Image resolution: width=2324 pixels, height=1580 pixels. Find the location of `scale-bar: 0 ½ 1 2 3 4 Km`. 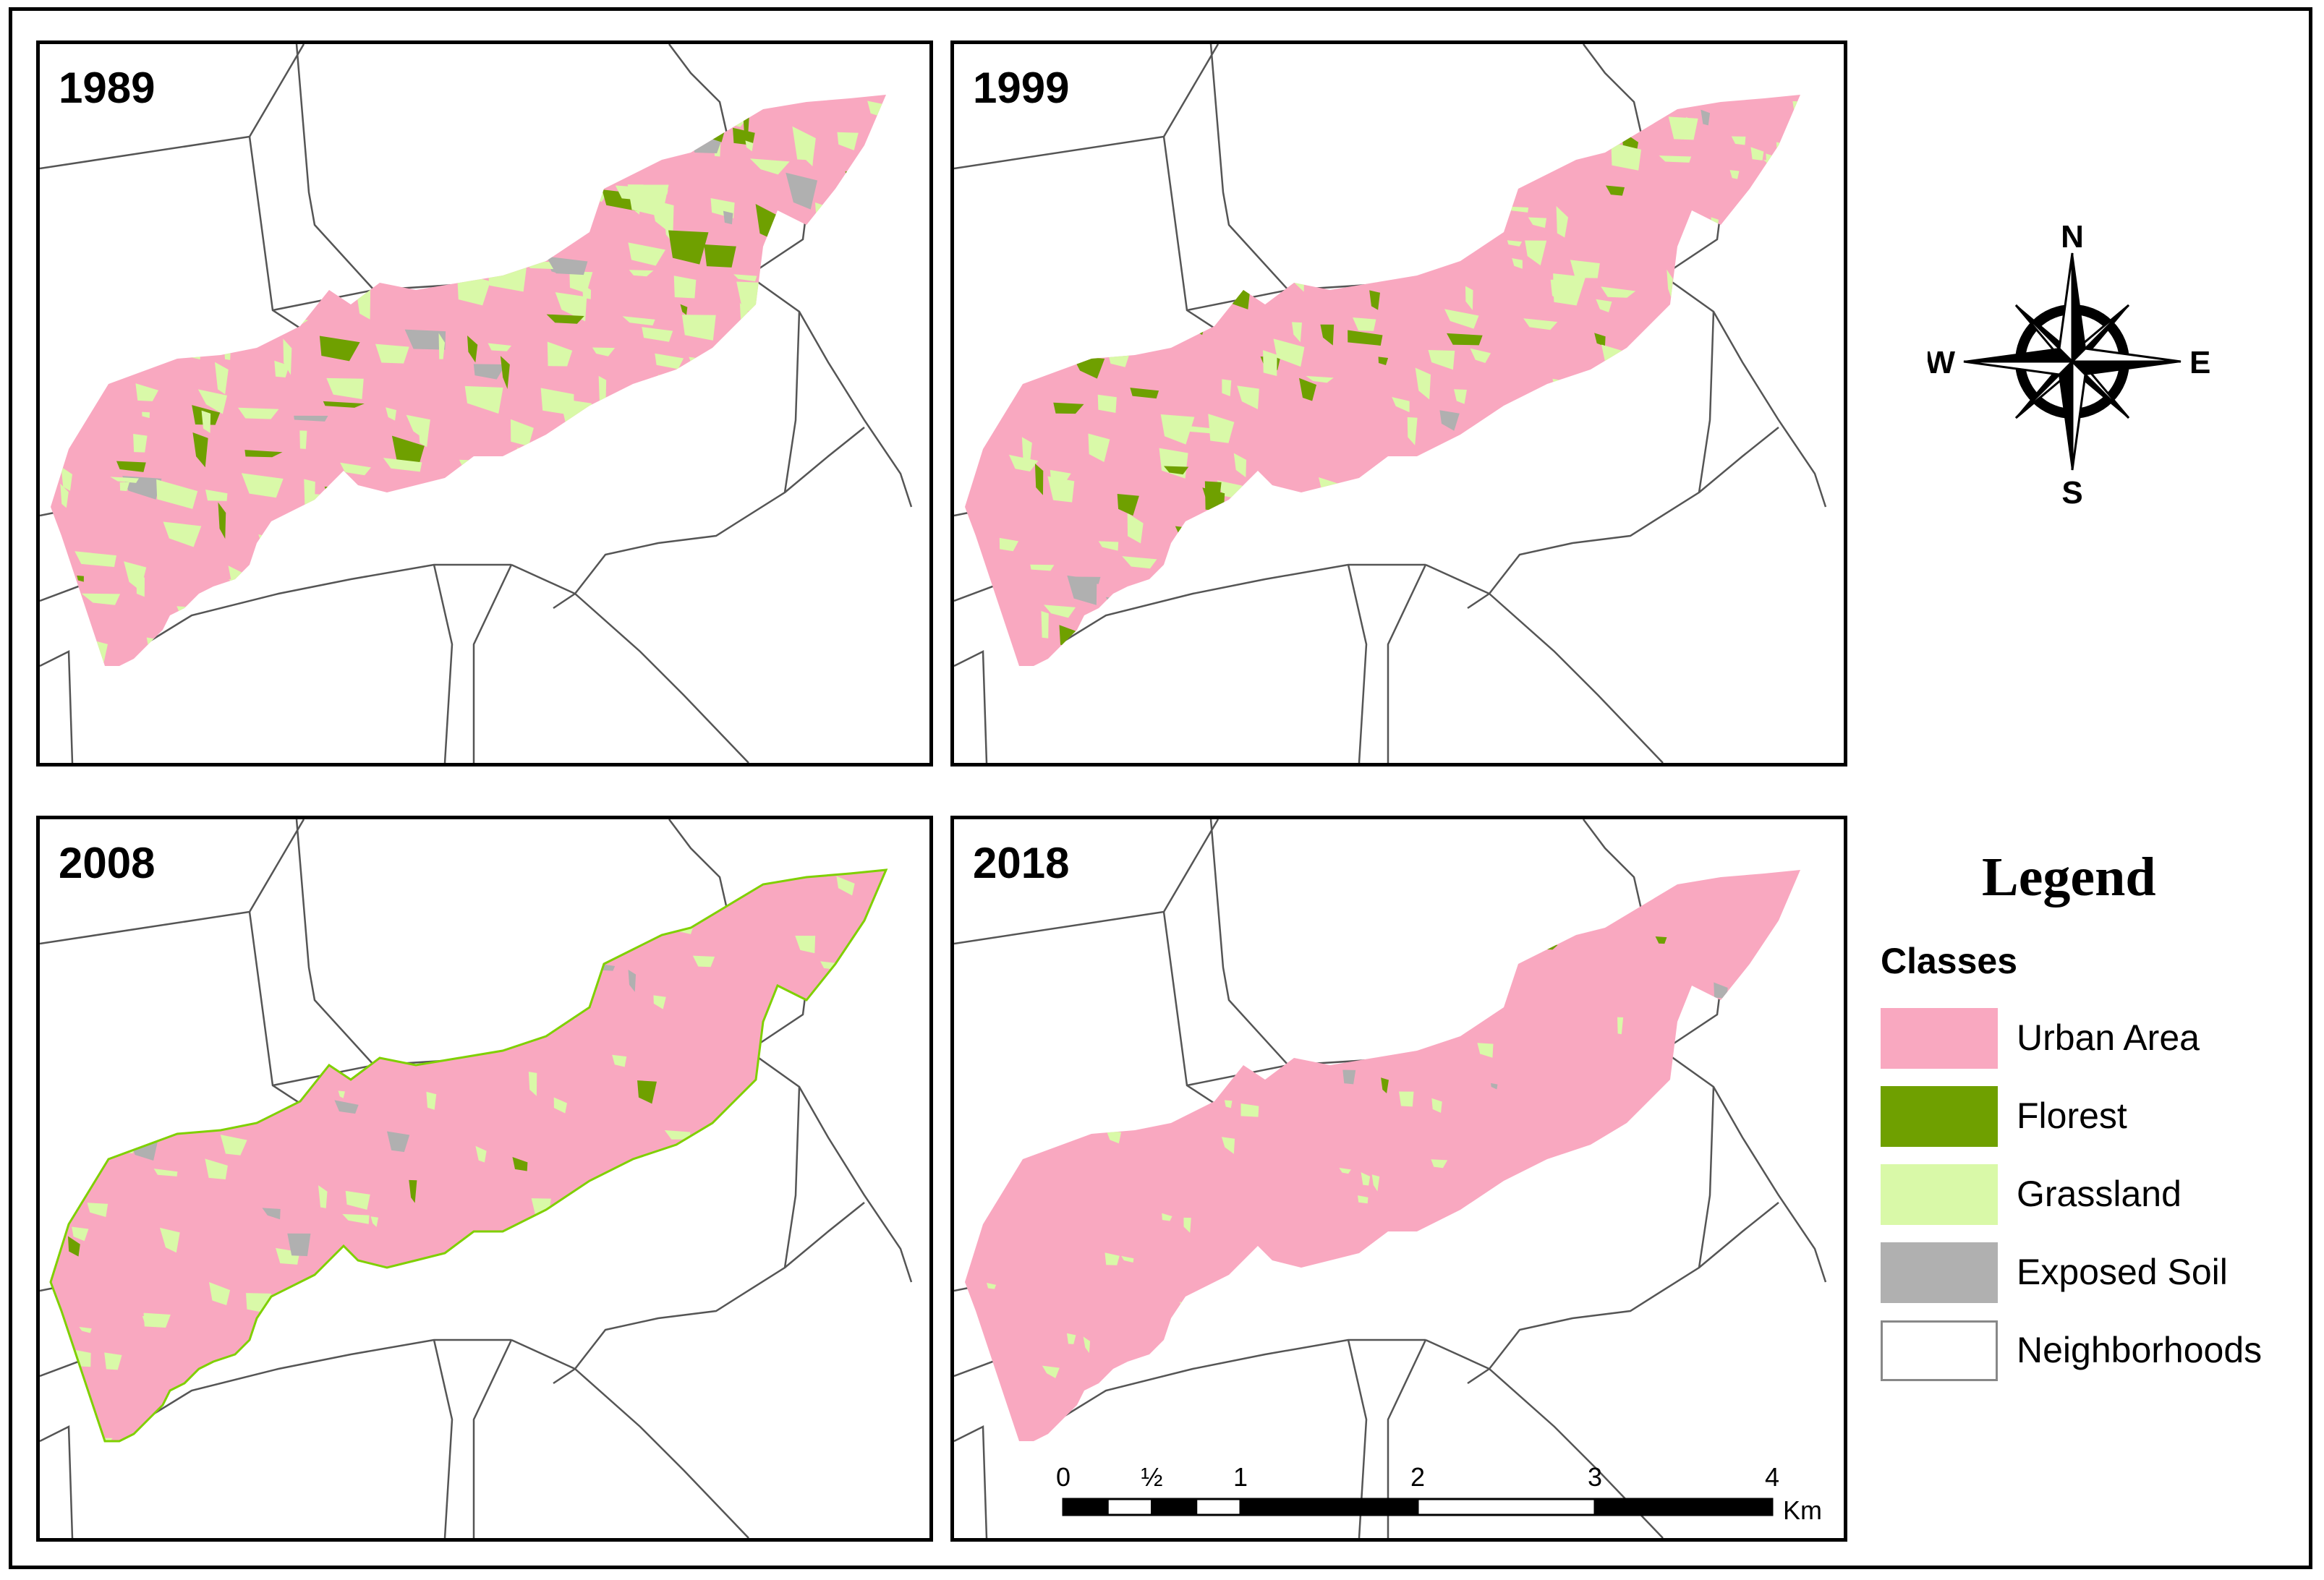

scale-bar: 0 ½ 1 2 3 4 Km is located at coordinates (1439, 1493).